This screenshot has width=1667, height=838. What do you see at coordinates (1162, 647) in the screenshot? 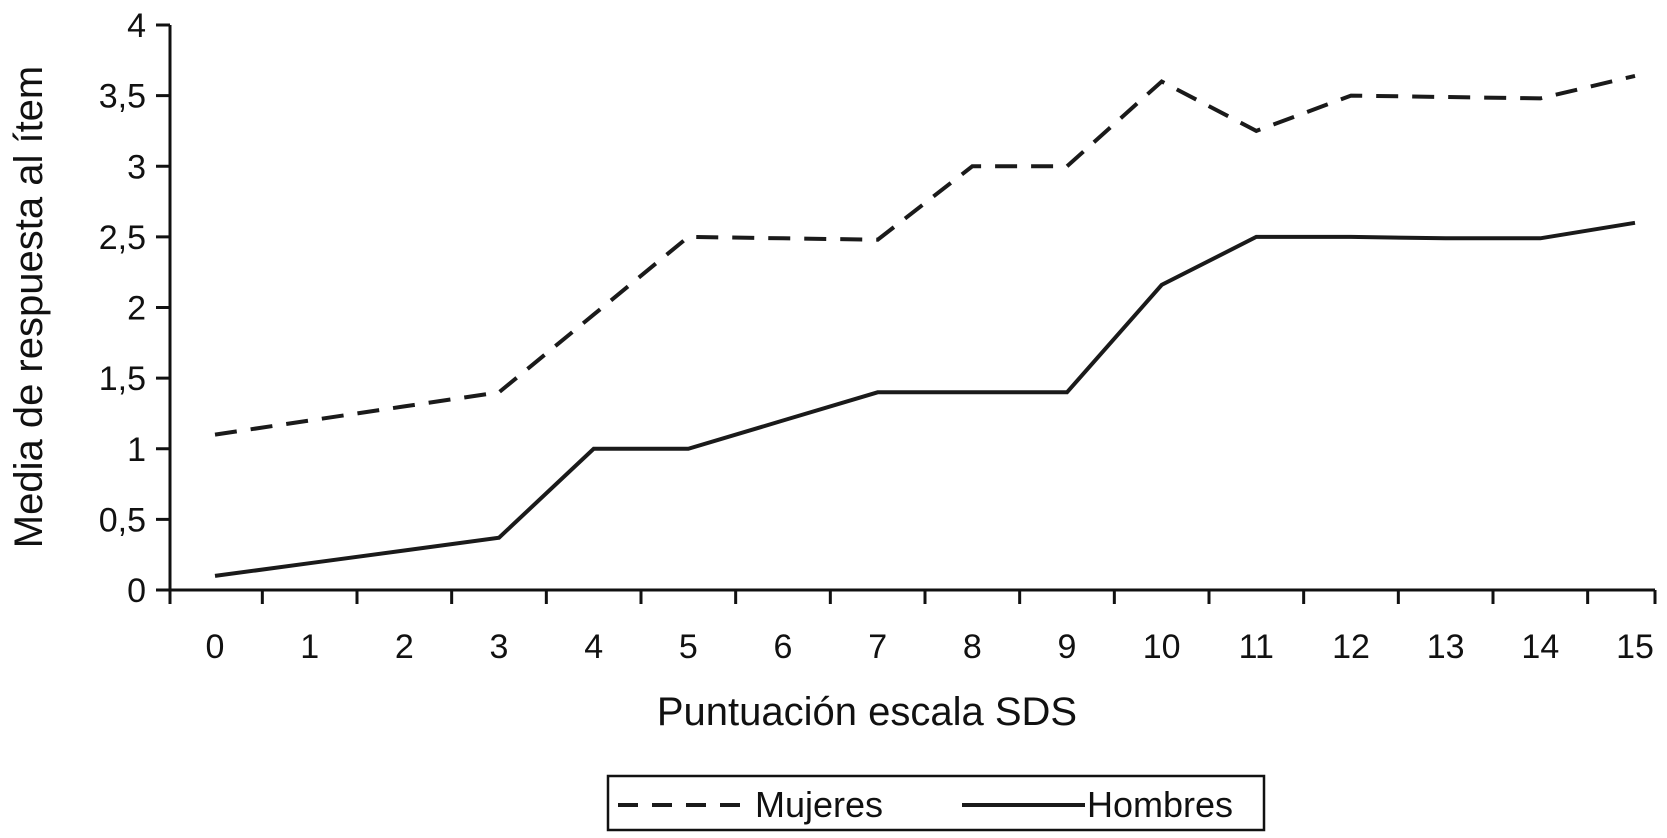
I see `x-tick-label: 10` at bounding box center [1162, 647].